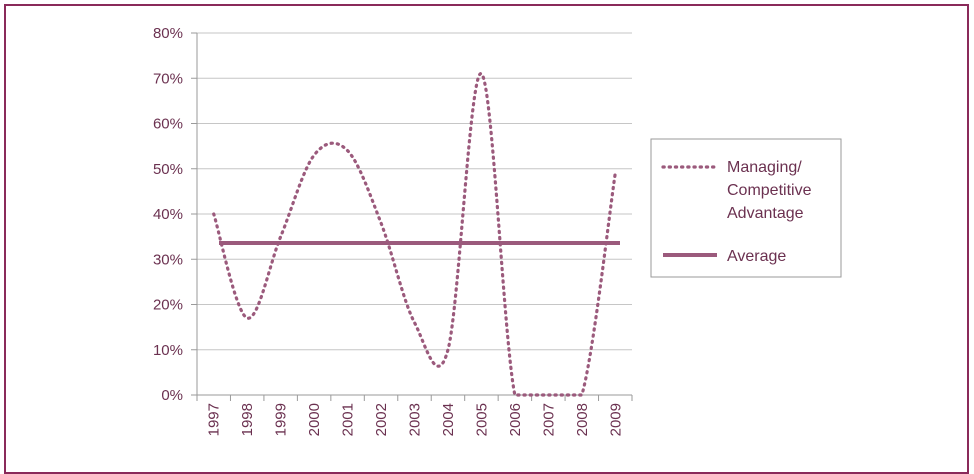 The image size is (974, 474). What do you see at coordinates (214, 419) in the screenshot?
I see `x-tick-label: 1997` at bounding box center [214, 419].